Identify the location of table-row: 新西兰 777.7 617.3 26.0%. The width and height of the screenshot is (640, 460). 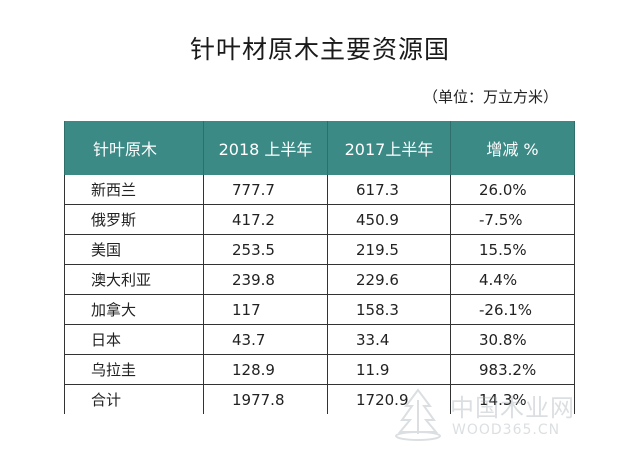
(319, 190).